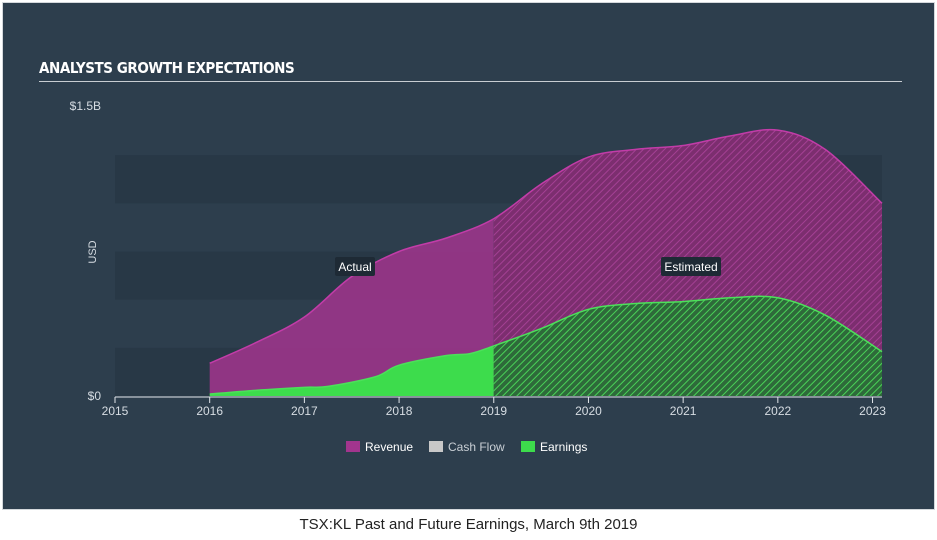  I want to click on estimated-label-bg, so click(691, 266).